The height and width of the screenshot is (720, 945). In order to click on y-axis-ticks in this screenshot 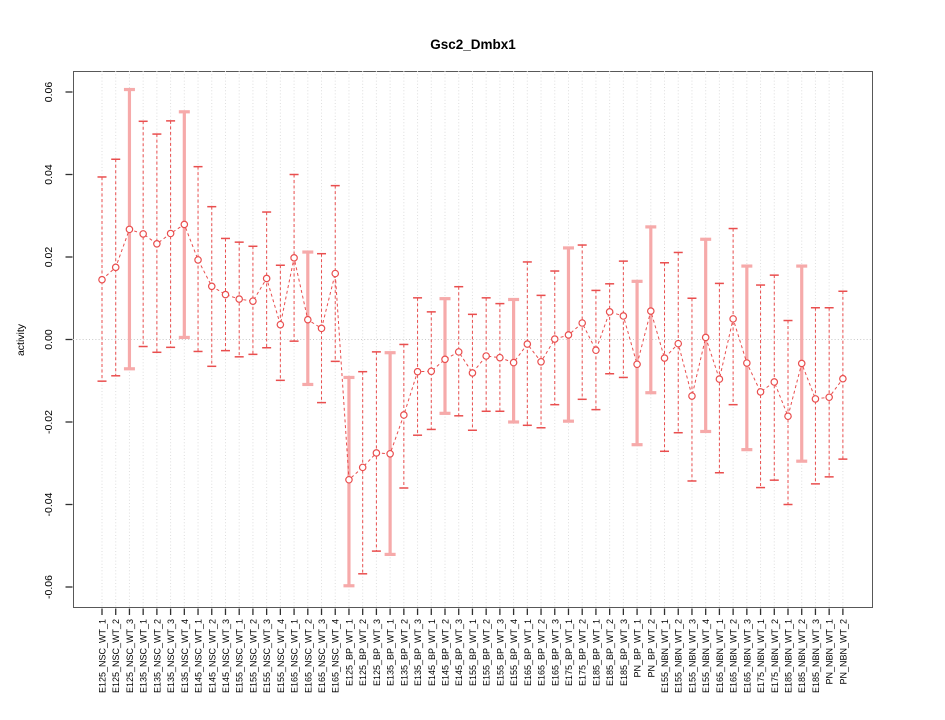, I will do `click(69, 339)`.